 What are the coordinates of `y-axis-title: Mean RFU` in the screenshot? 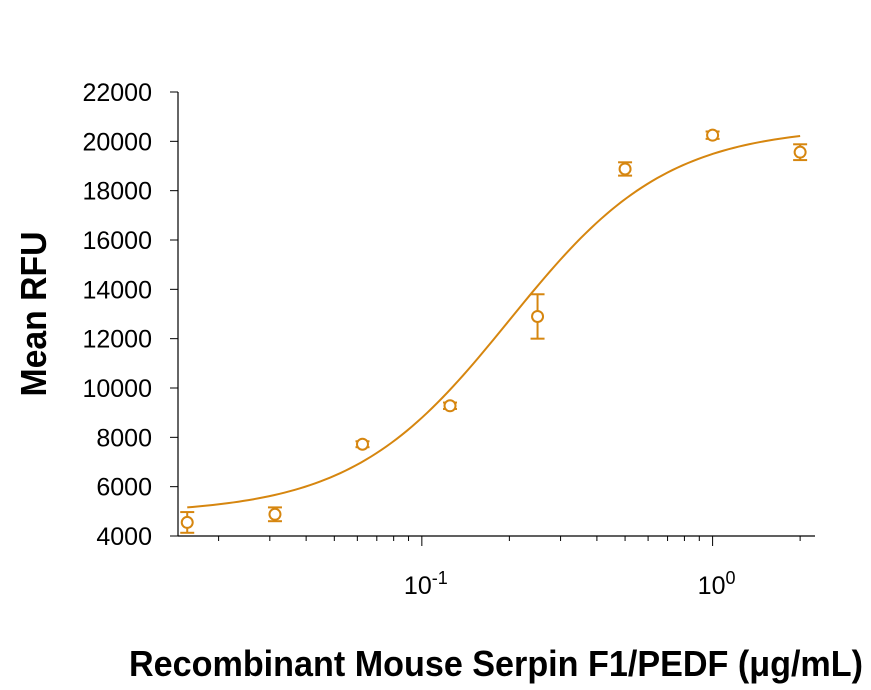 It's located at (33, 314).